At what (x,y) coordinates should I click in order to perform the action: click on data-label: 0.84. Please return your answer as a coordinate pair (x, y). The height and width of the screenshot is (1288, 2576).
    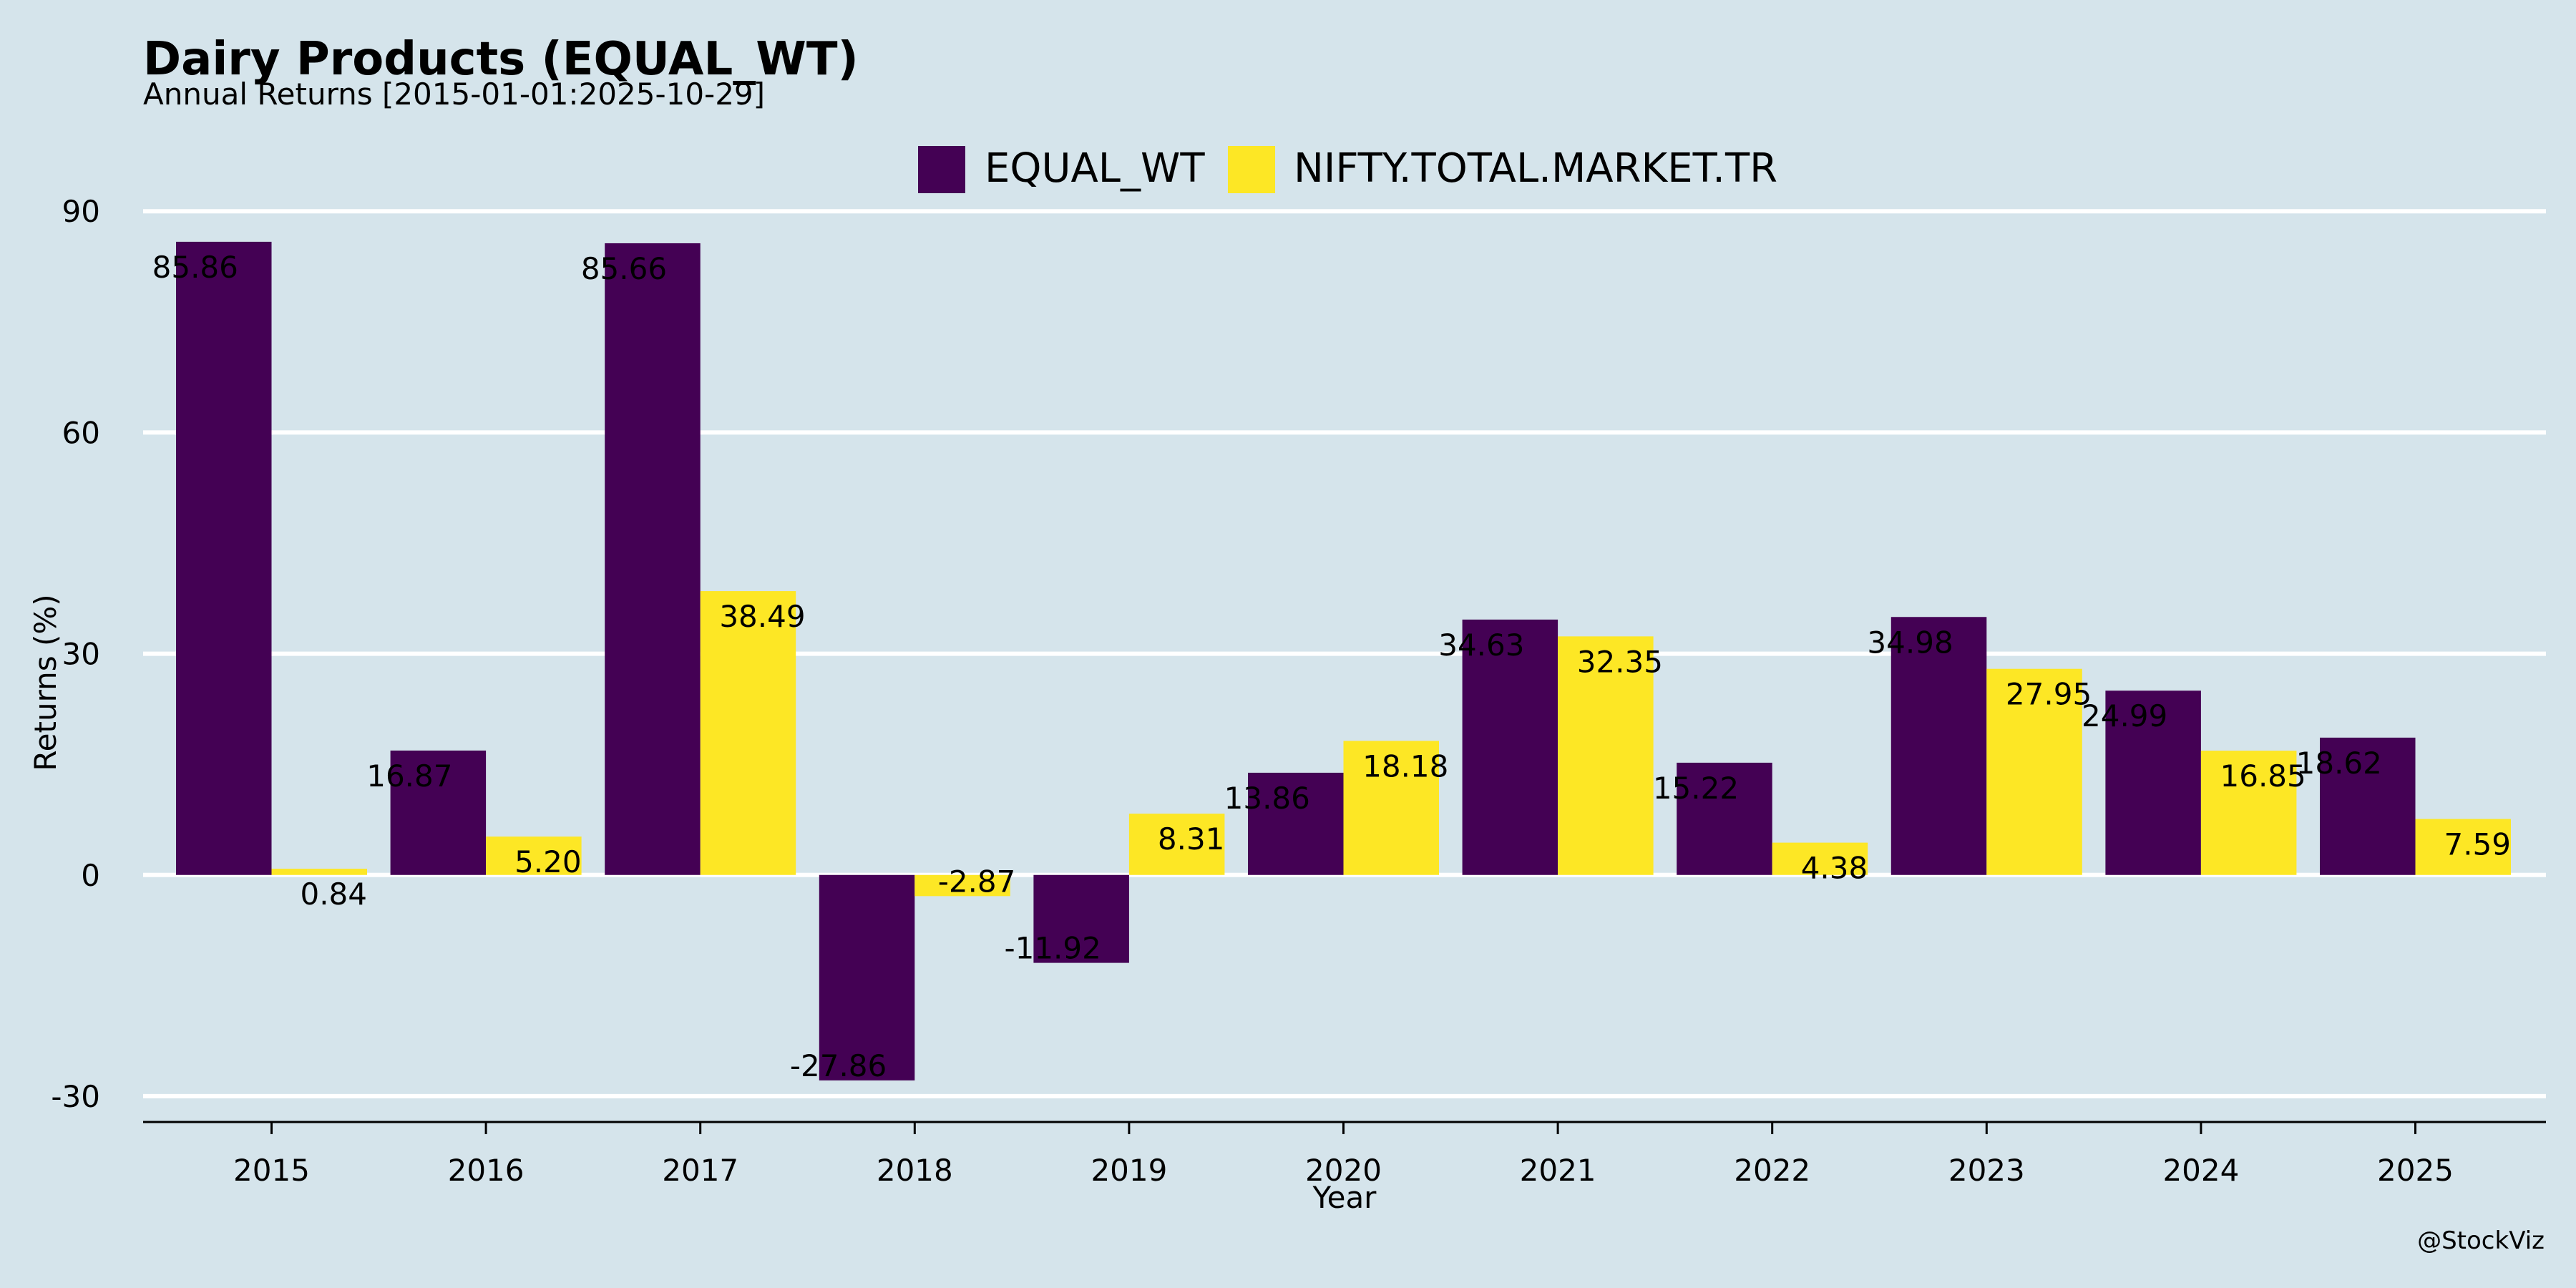
    Looking at the image, I should click on (333, 894).